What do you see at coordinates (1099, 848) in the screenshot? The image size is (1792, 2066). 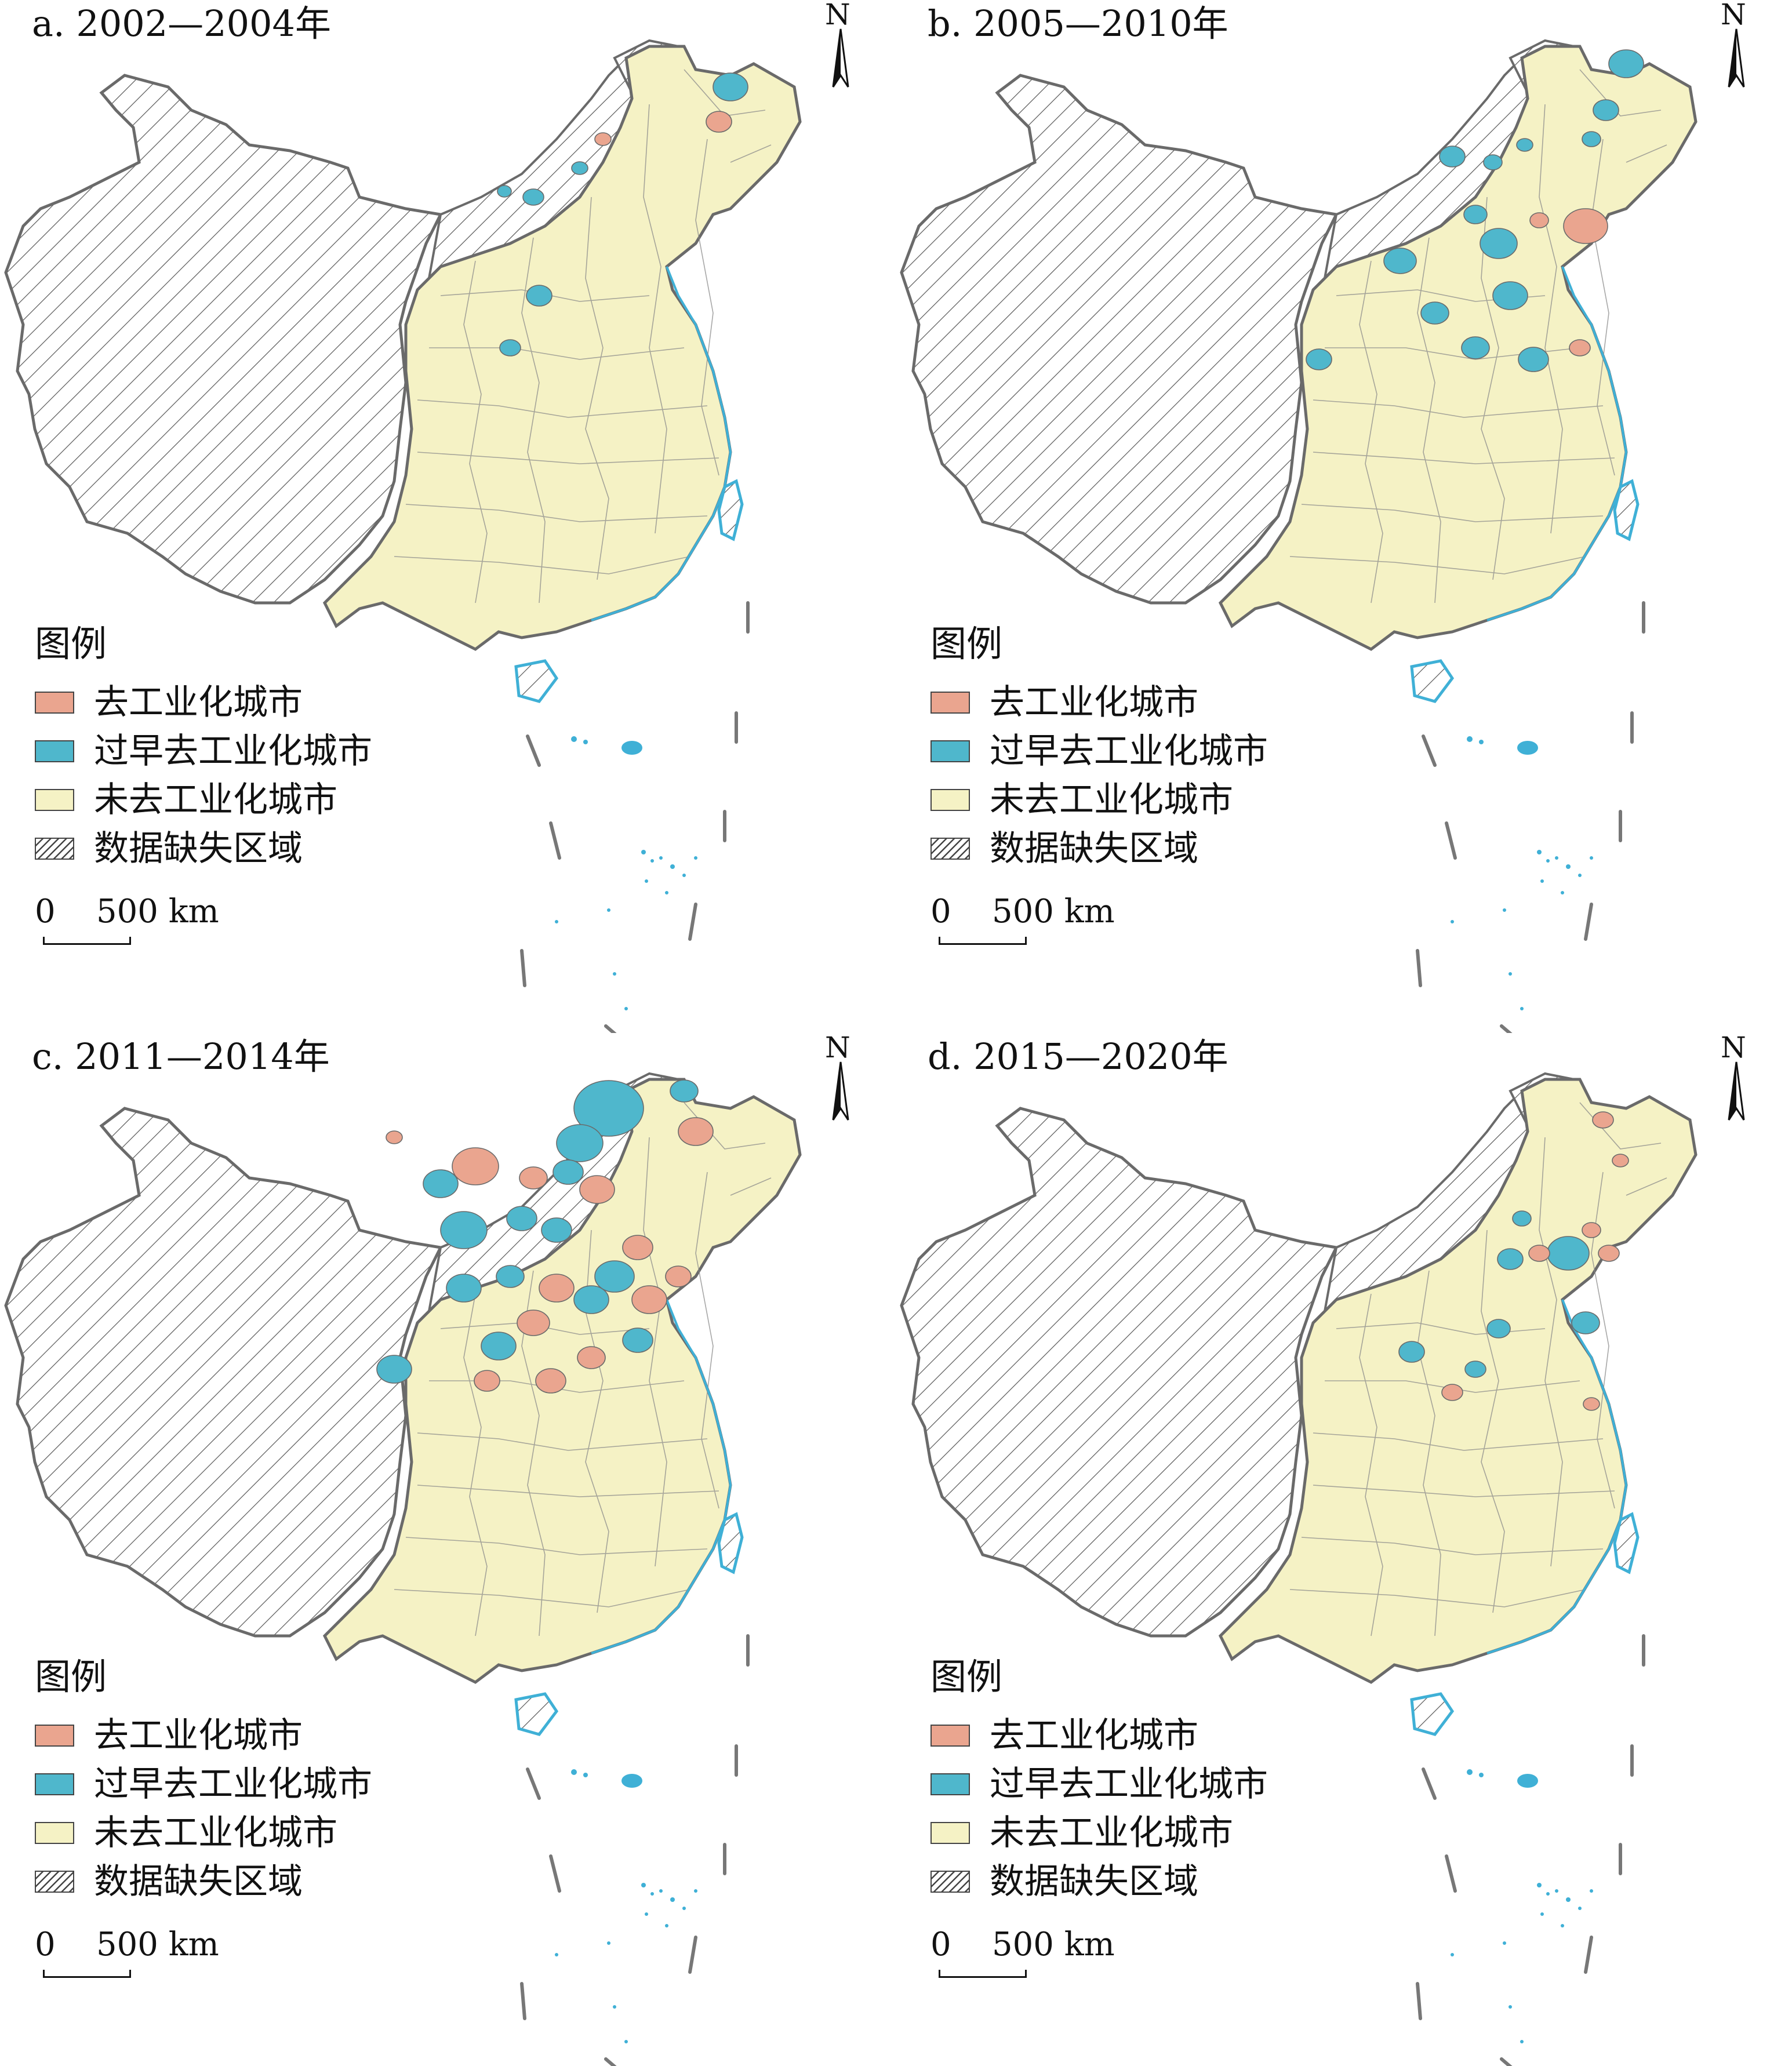 I see `legend-item-missing: 数据缺失区域` at bounding box center [1099, 848].